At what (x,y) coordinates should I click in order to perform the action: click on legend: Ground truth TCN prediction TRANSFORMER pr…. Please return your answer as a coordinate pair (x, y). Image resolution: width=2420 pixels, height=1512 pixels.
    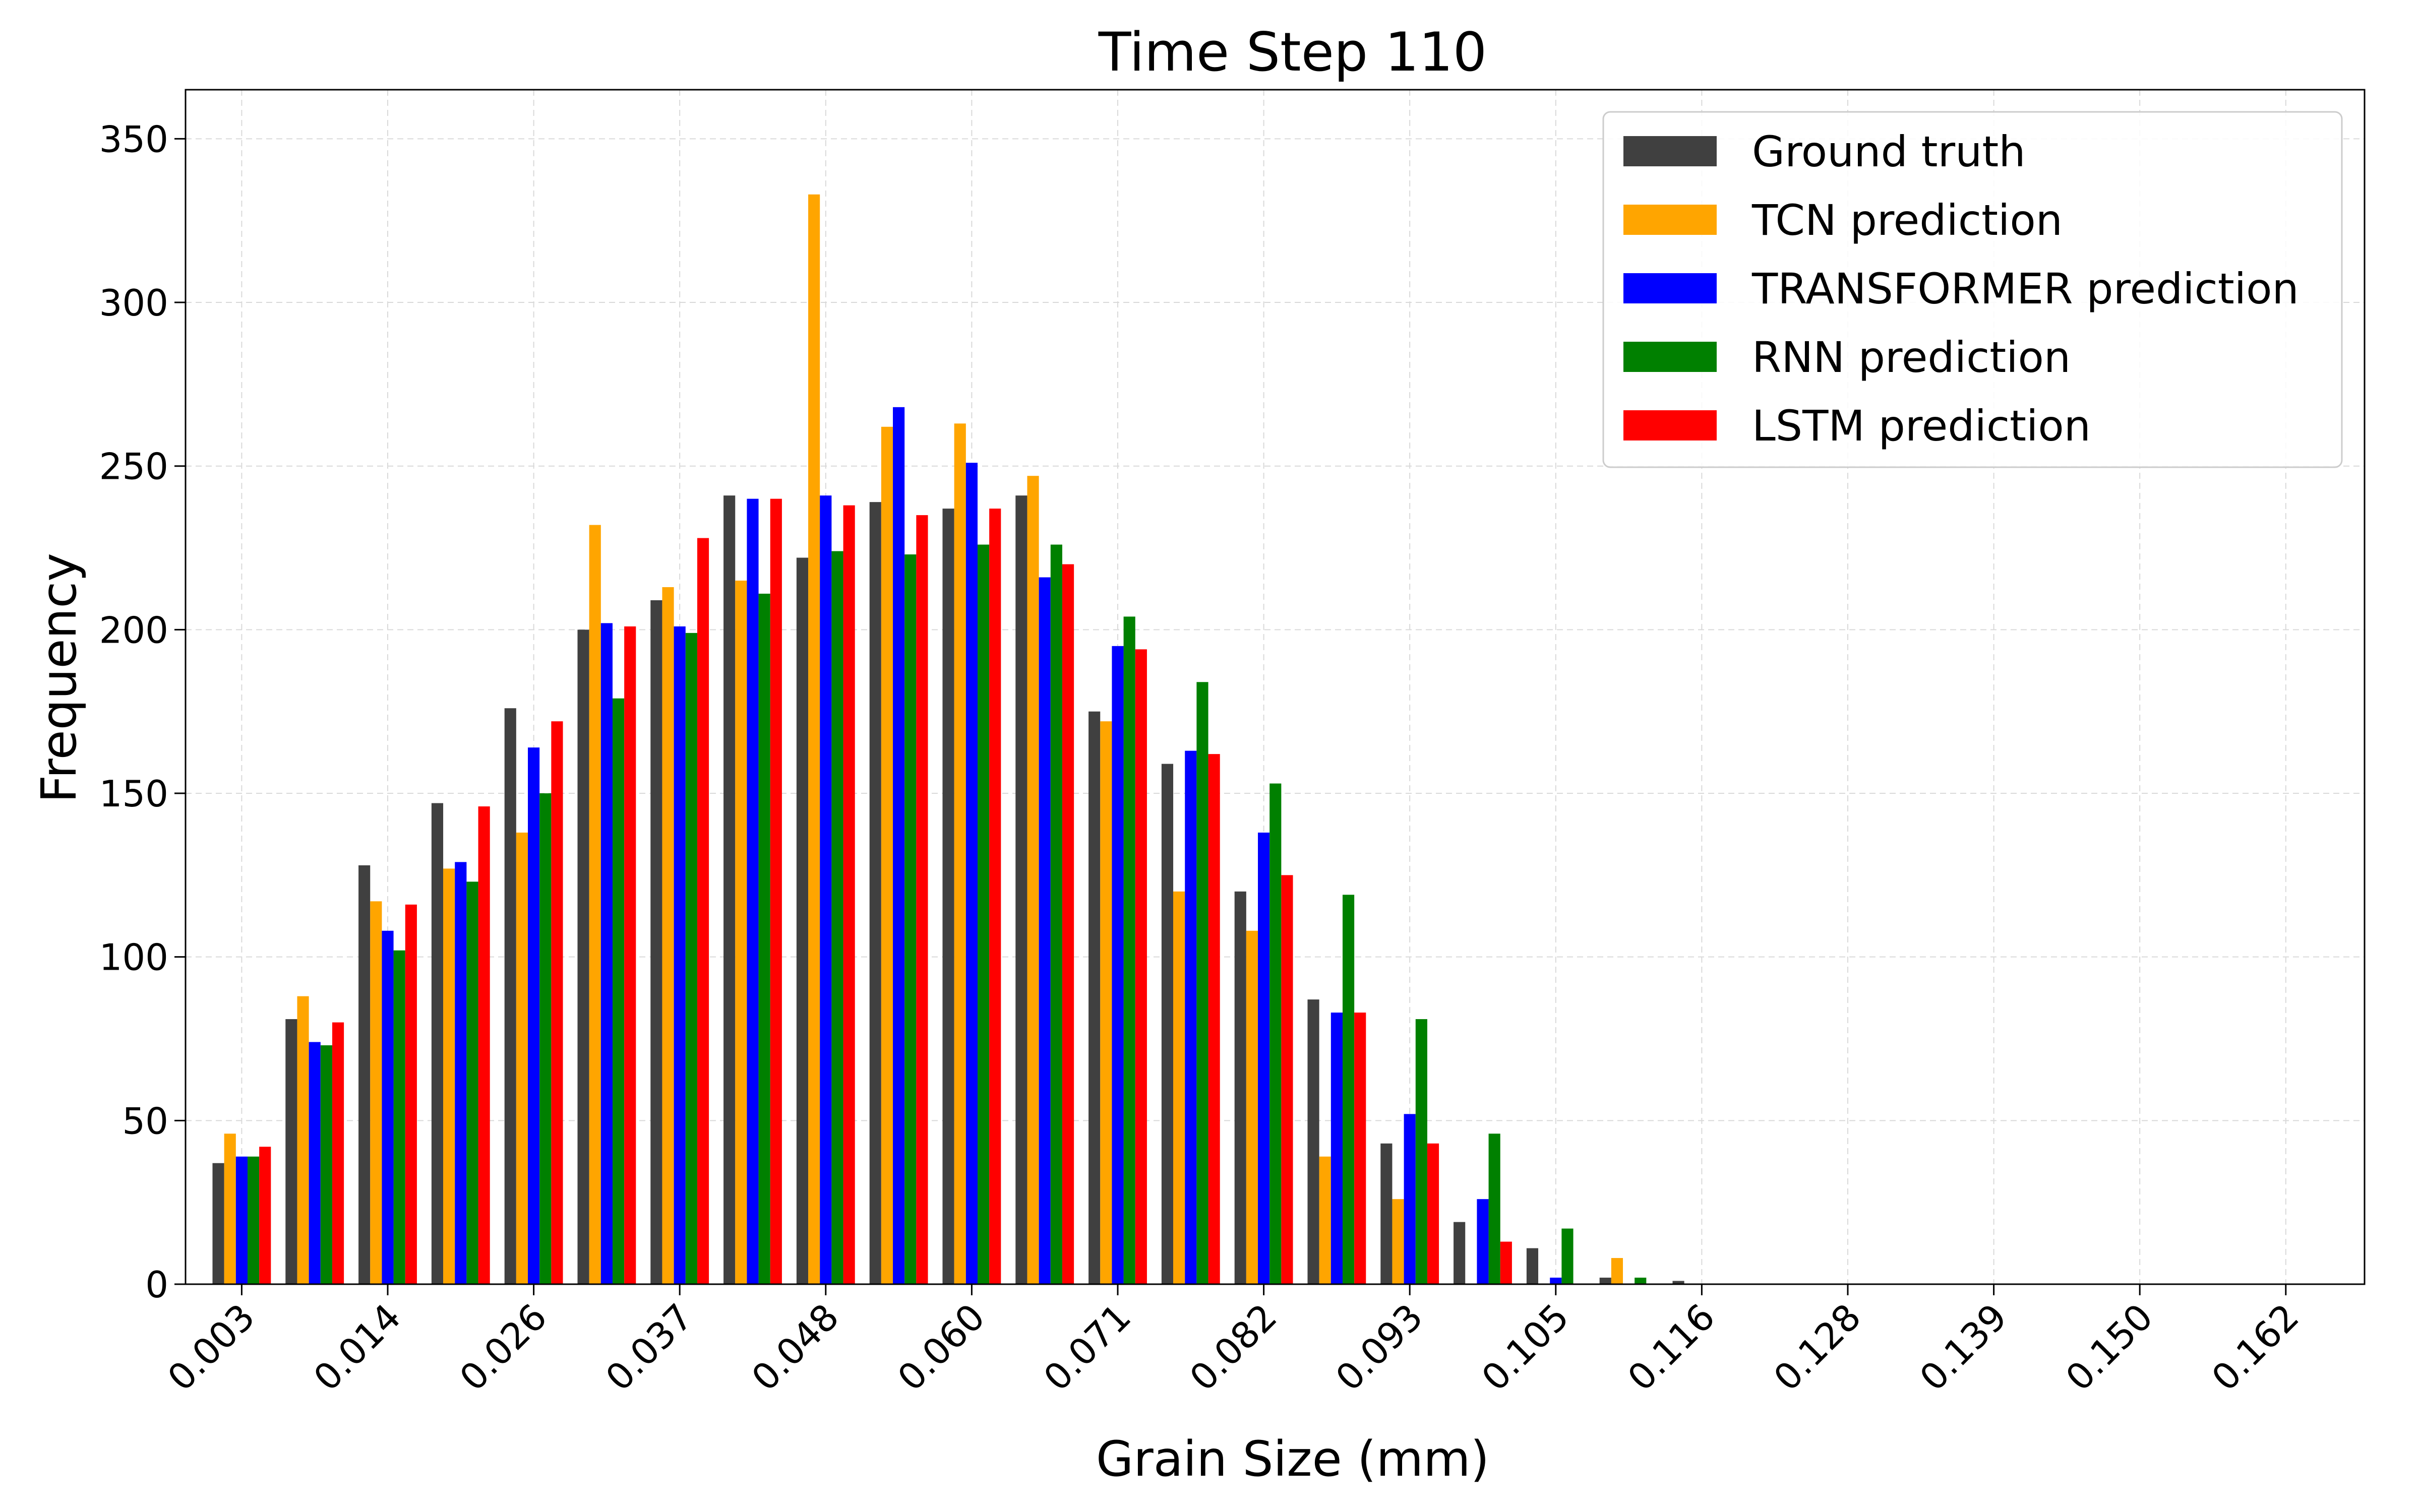
    Looking at the image, I should click on (1972, 289).